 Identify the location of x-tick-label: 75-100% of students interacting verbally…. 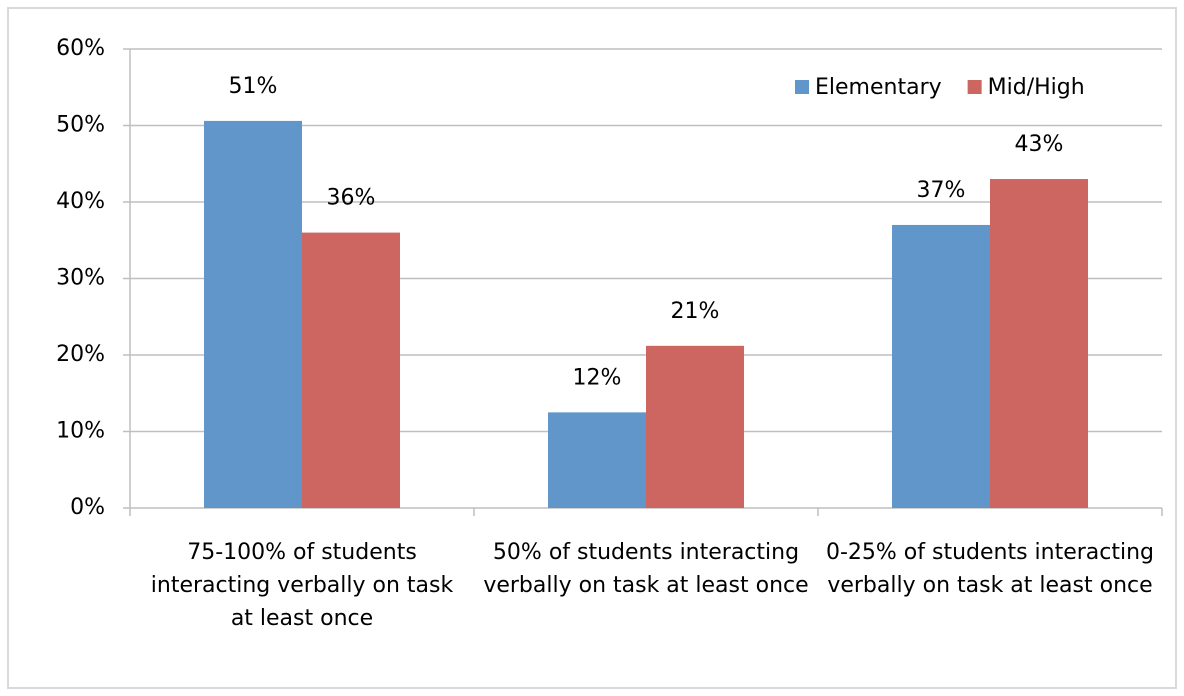
(302, 585).